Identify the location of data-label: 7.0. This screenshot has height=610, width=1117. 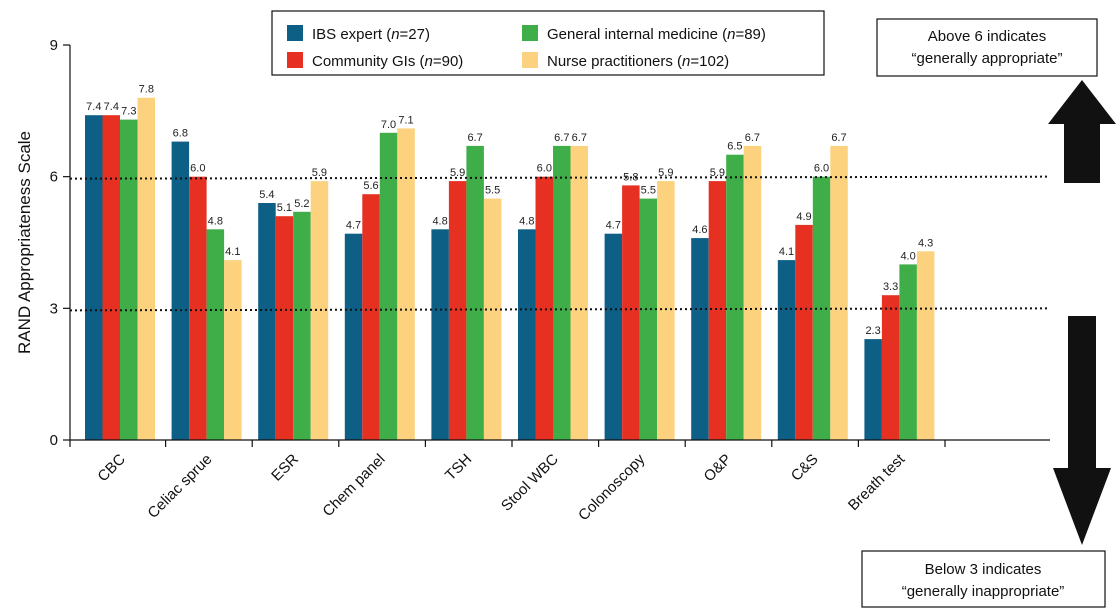
(388, 125).